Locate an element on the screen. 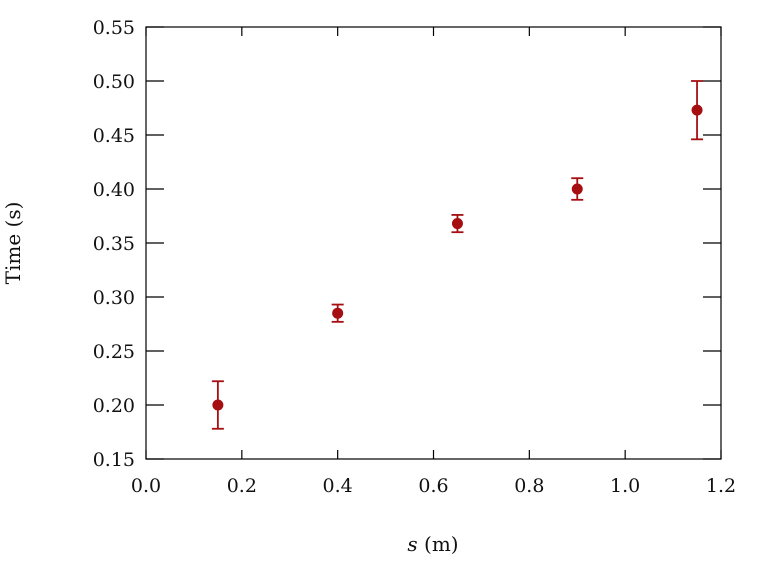  x-axis-label: s (m) is located at coordinates (432, 544).